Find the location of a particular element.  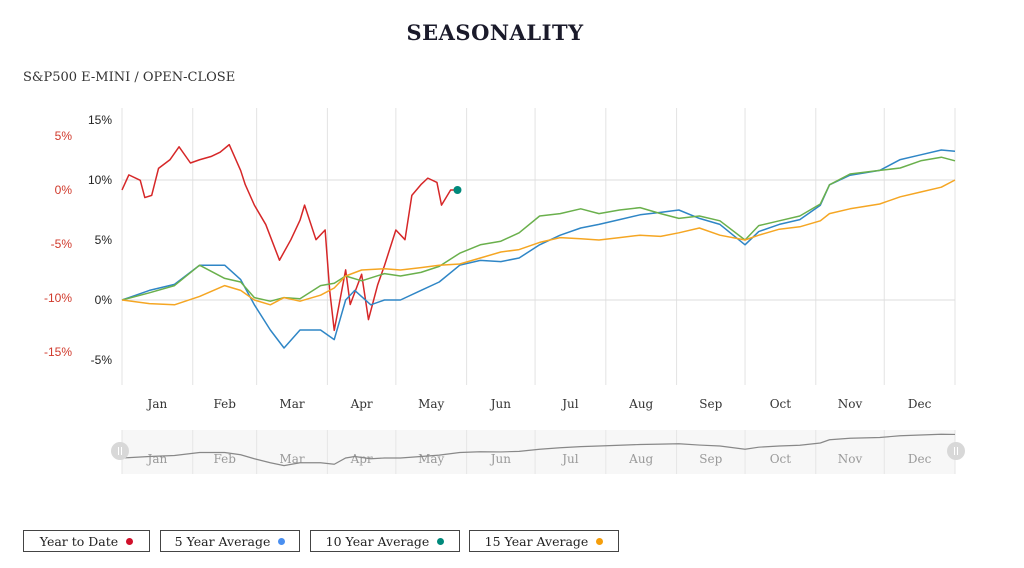

chart-subtitle: S&P500 E-MINI / OPEN-CLOSE is located at coordinates (129, 77).